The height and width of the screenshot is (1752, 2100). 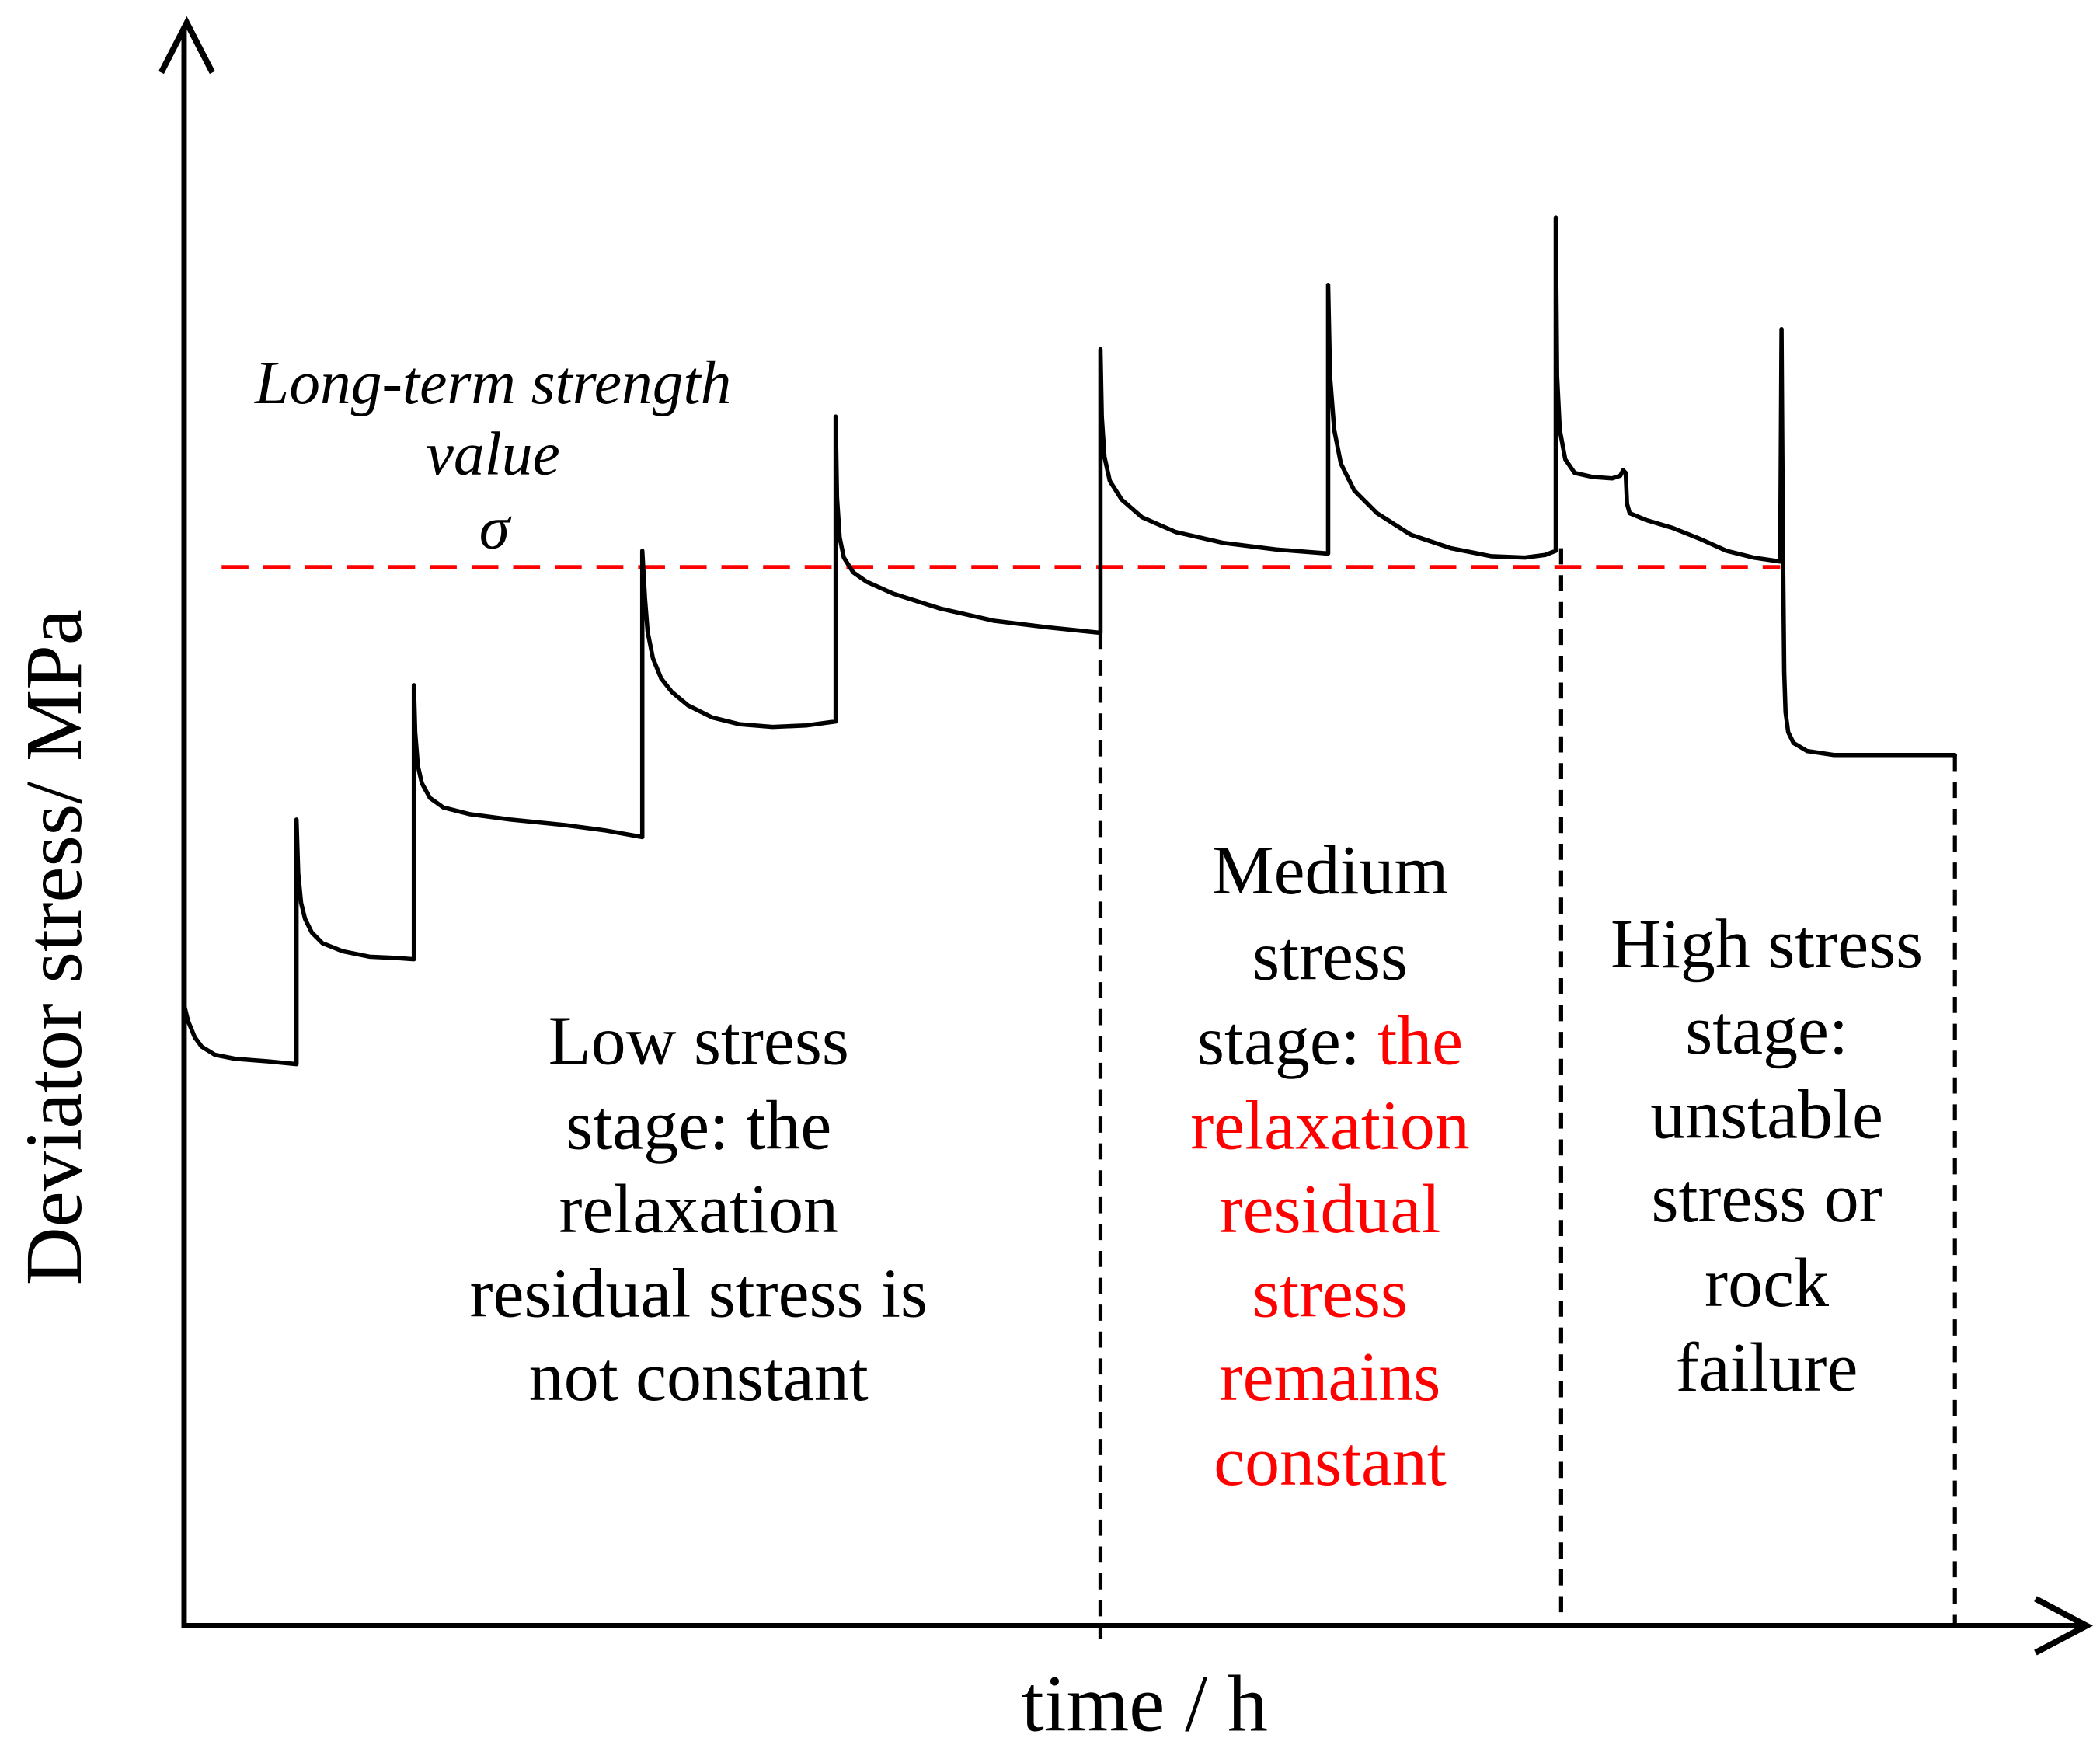 I want to click on high-stage-line-2: stage:, so click(x=1766, y=1030).